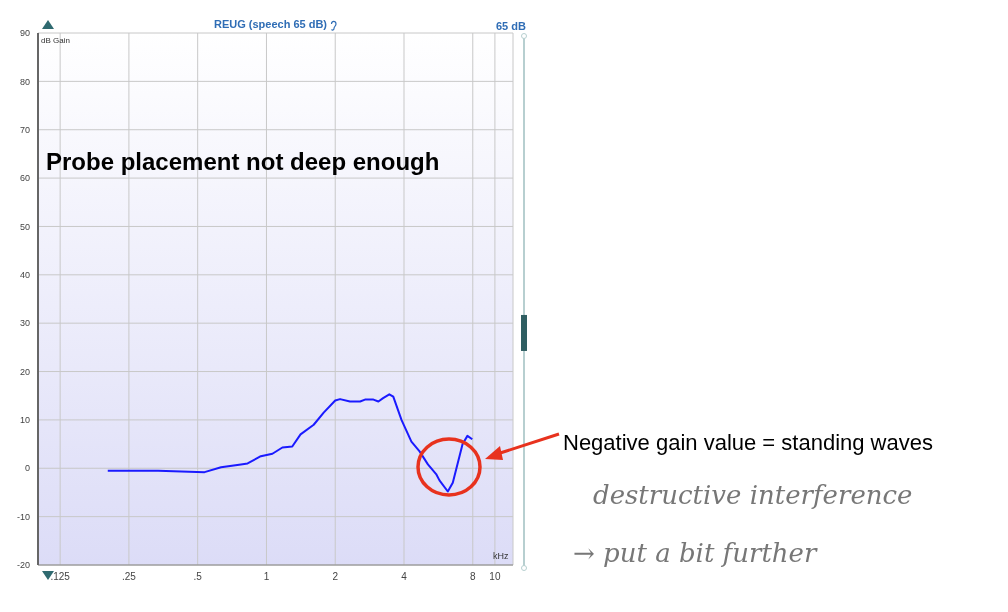  What do you see at coordinates (60, 577) in the screenshot?
I see `x-tick-label: .125` at bounding box center [60, 577].